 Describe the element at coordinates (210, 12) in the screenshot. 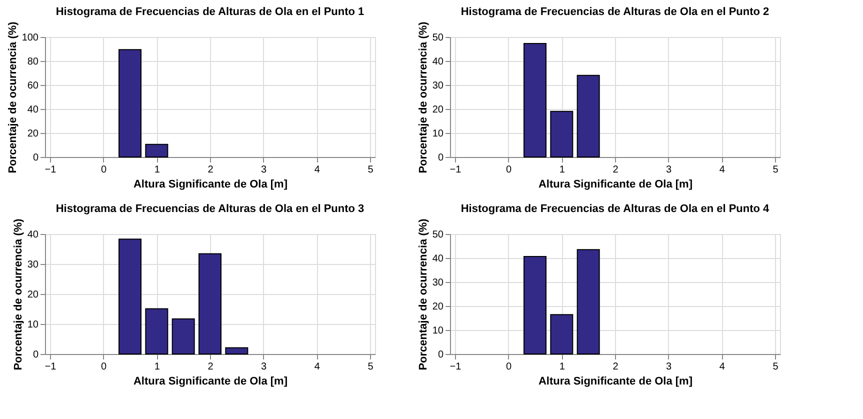

I see `chart-title: Histograma de Frecuencias de Alturas de Ola en el Punto 1` at that location.